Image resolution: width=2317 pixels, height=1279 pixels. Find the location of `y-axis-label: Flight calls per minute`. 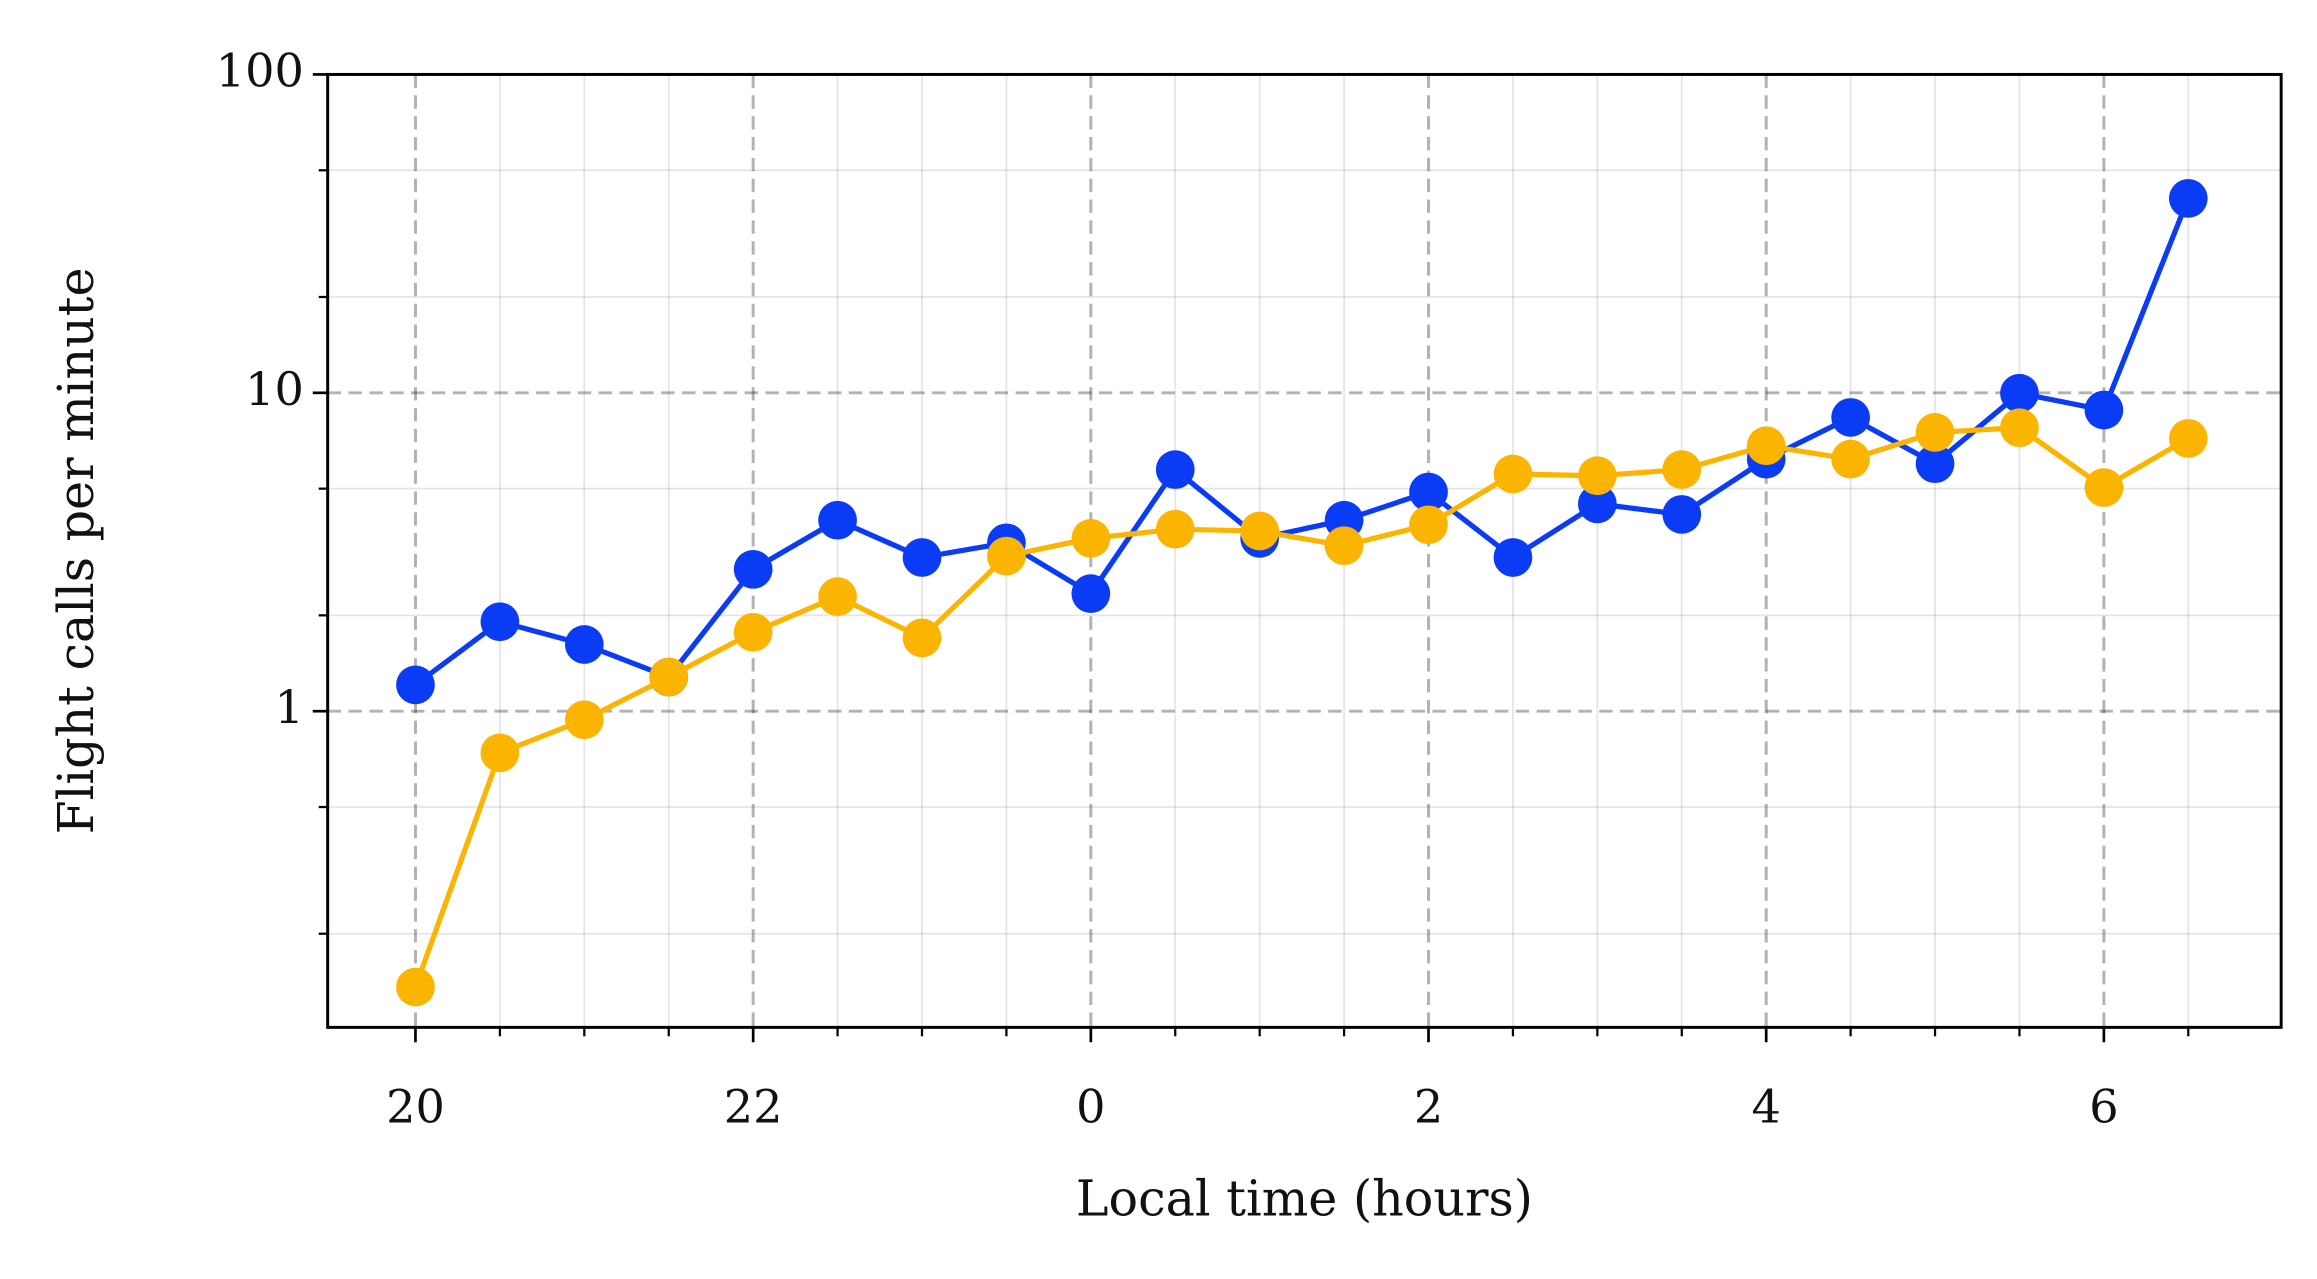

y-axis-label: Flight calls per minute is located at coordinates (76, 550).